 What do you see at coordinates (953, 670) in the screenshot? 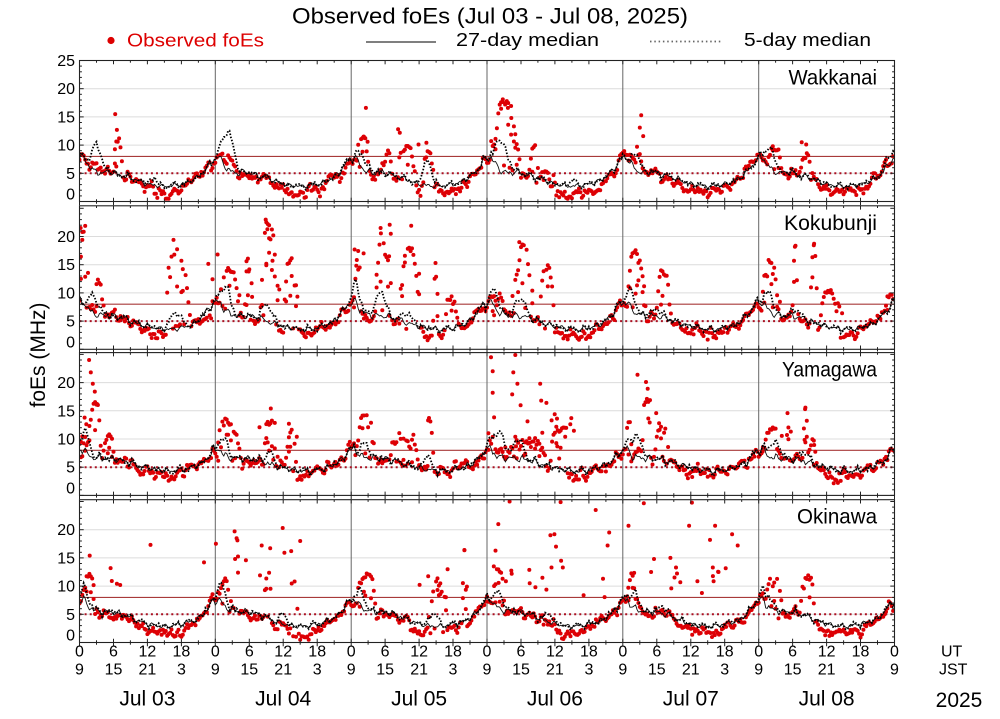
I see `svg-text: JST` at bounding box center [953, 670].